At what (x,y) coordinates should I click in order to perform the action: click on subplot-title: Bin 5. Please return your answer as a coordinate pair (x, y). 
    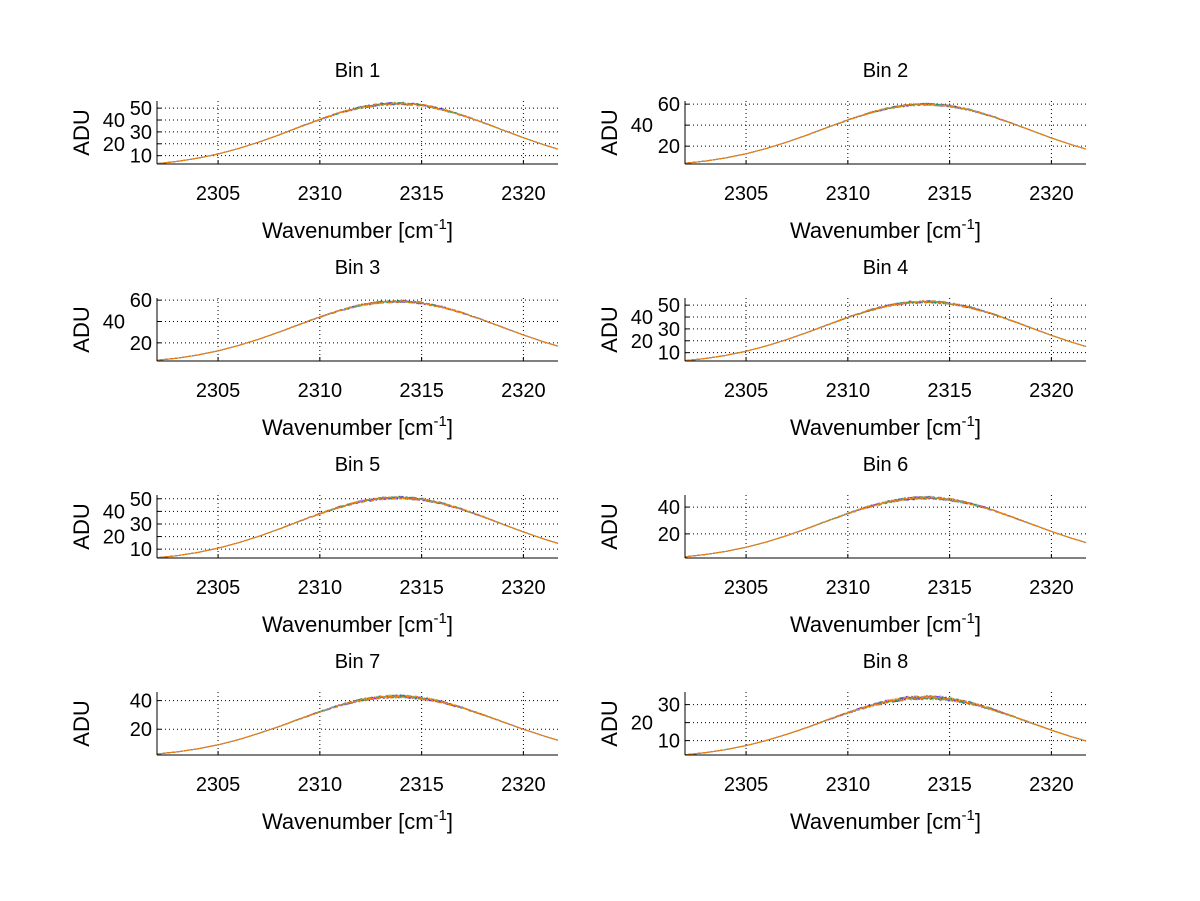
    Looking at the image, I should click on (358, 465).